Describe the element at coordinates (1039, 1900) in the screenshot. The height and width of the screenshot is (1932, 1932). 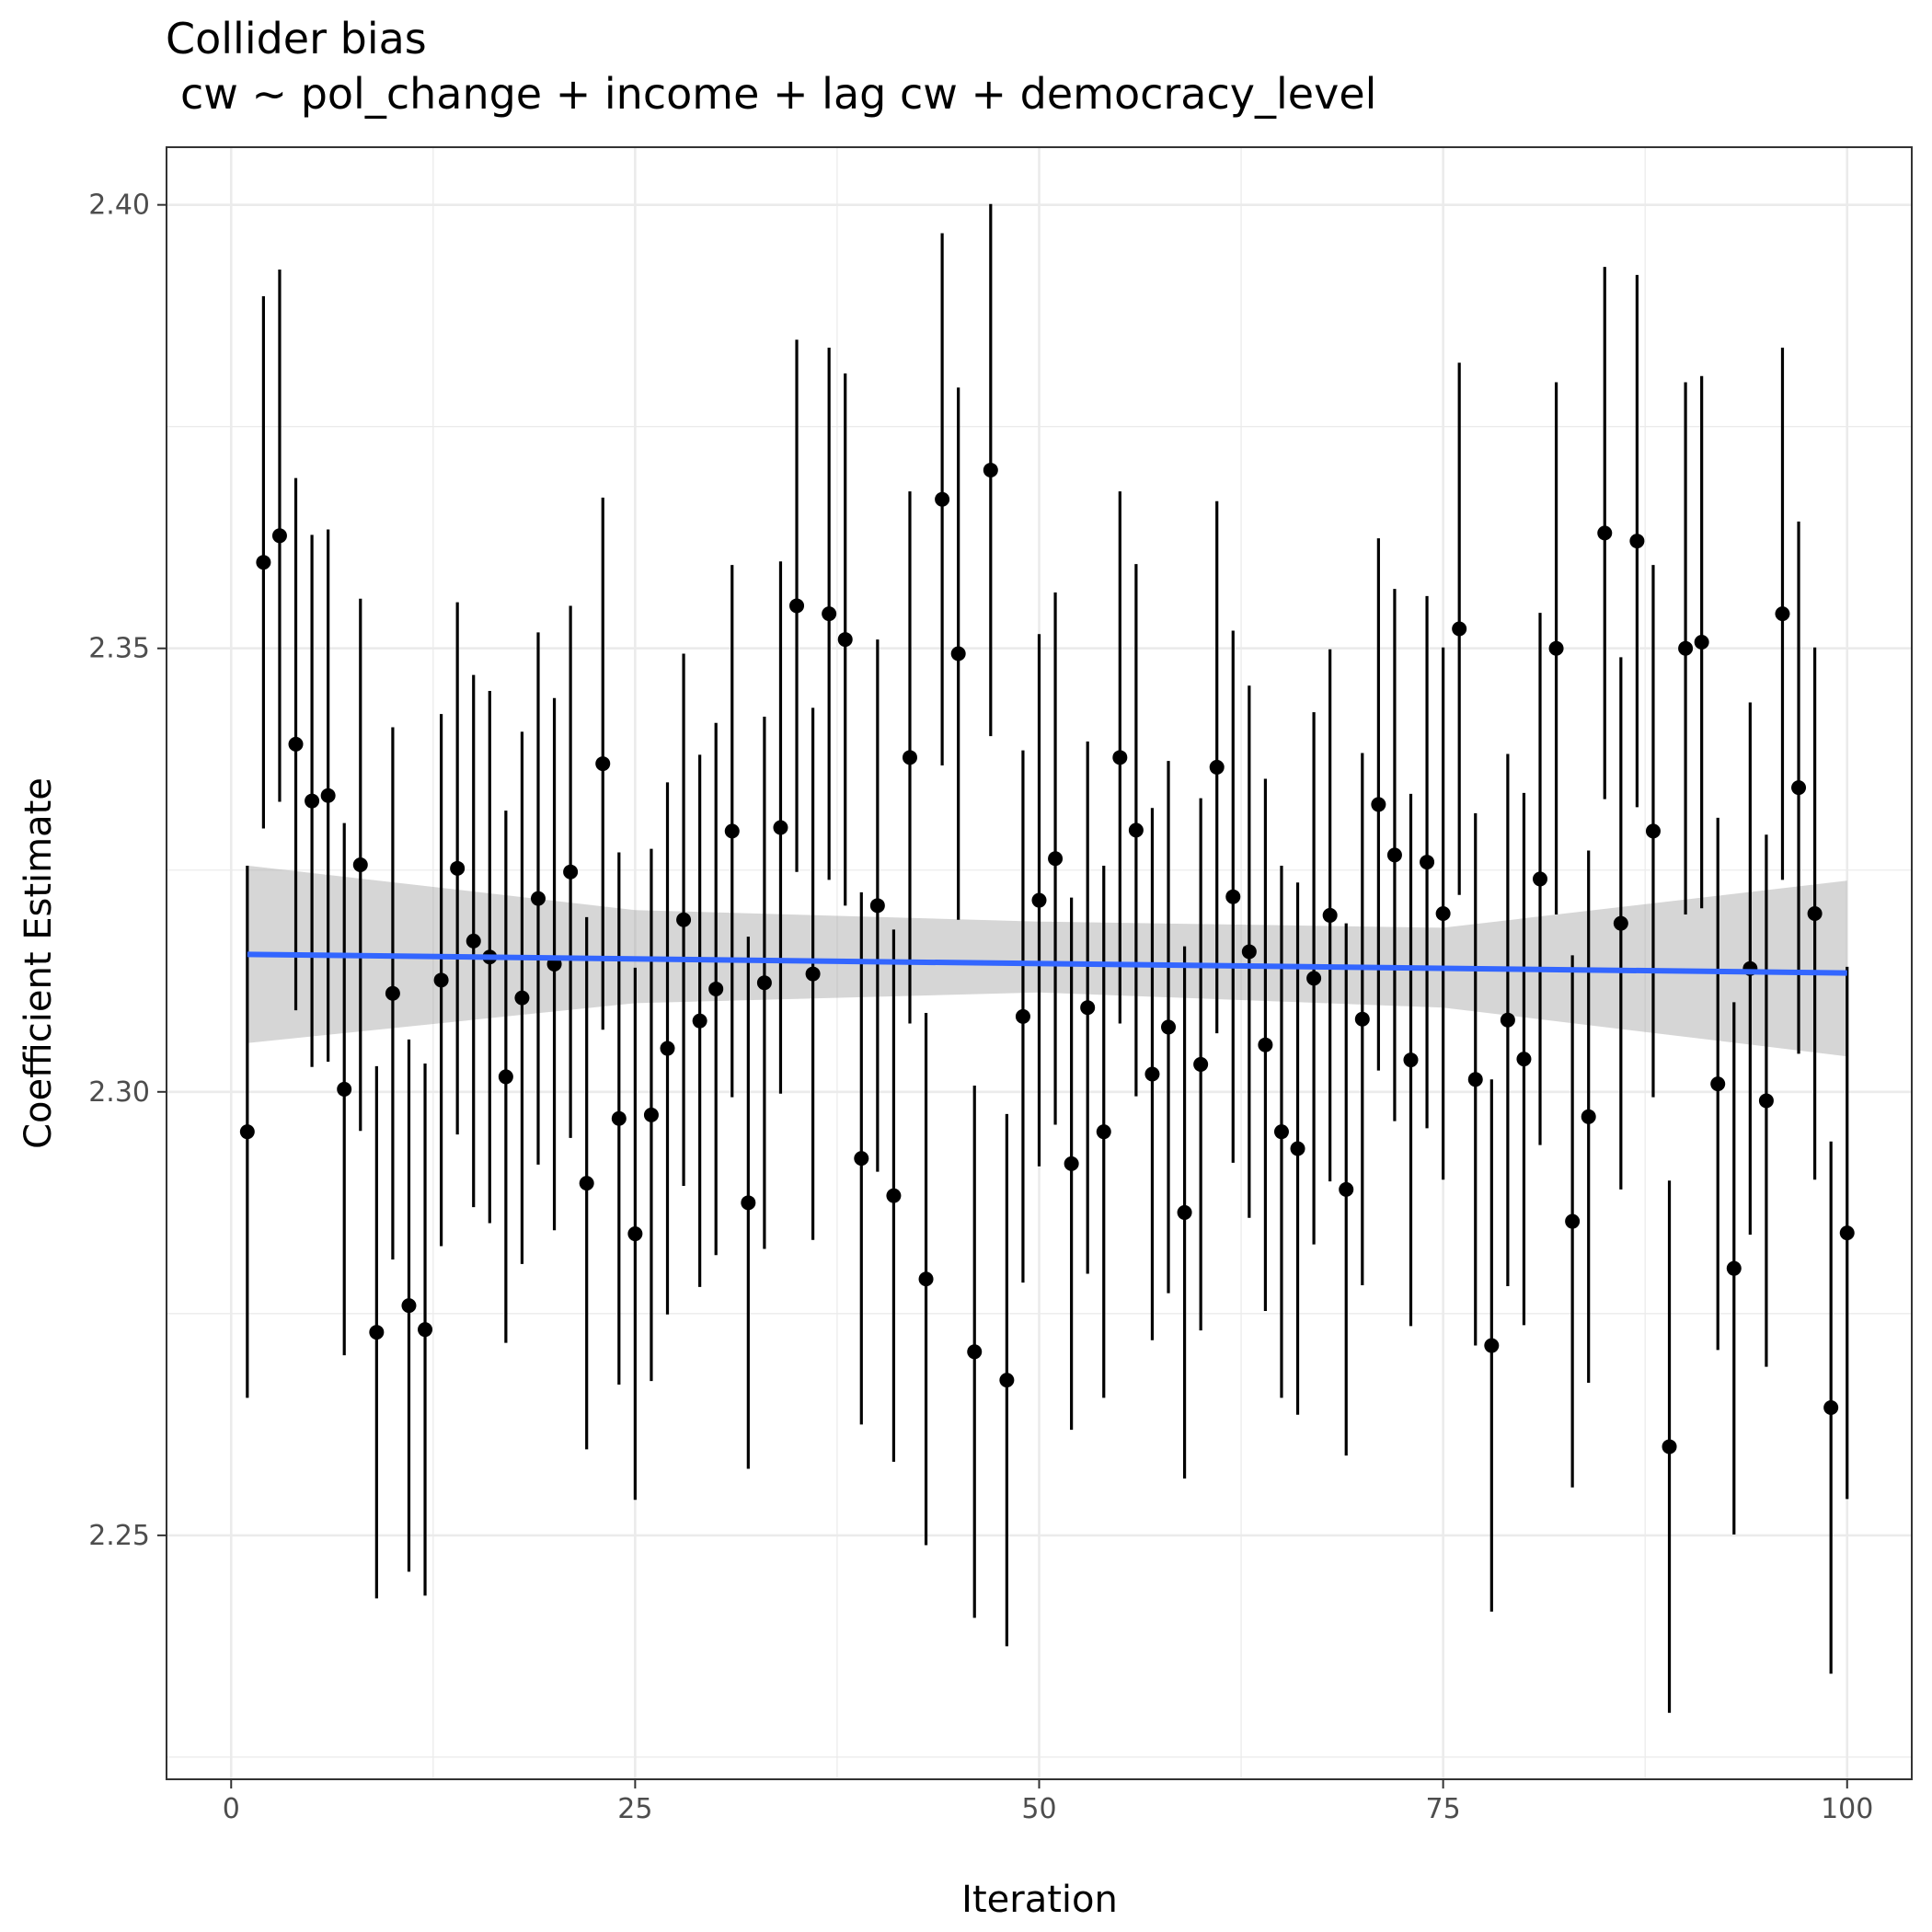
I see `x-axis-title: Iteration` at that location.